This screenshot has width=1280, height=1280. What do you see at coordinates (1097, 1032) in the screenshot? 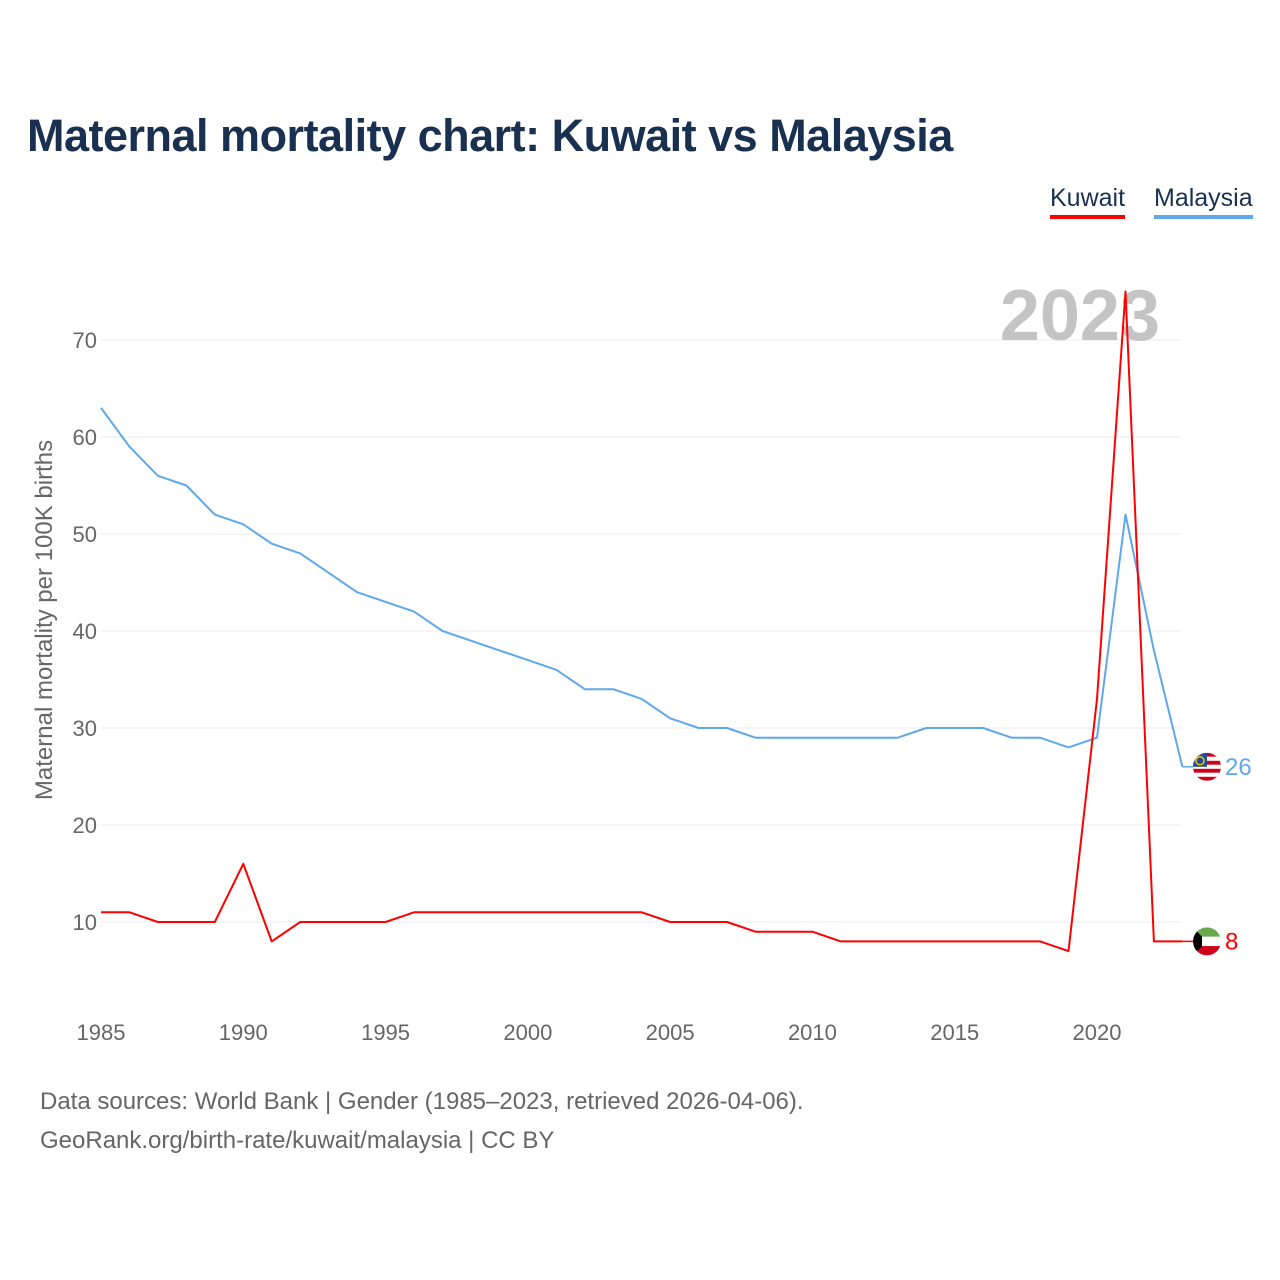
I see `x-tick-label: 2020` at bounding box center [1097, 1032].